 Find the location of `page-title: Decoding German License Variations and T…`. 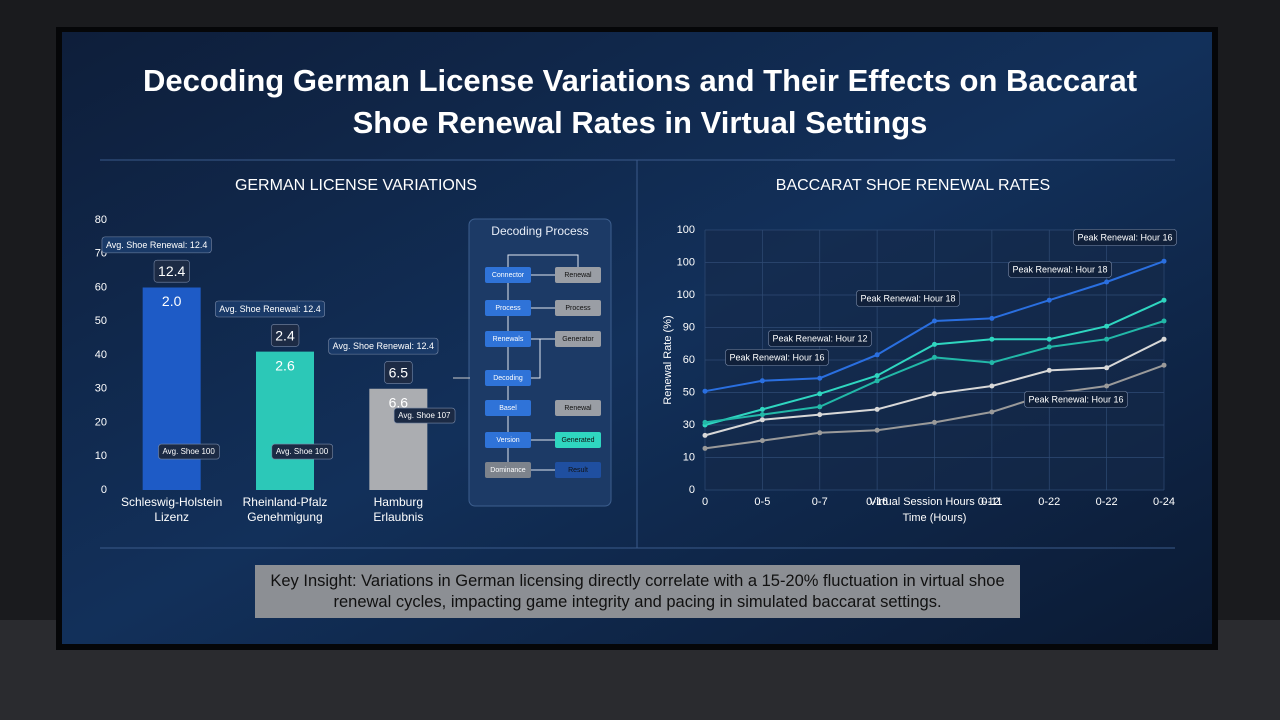

page-title: Decoding German License Variations and T… is located at coordinates (640, 101).